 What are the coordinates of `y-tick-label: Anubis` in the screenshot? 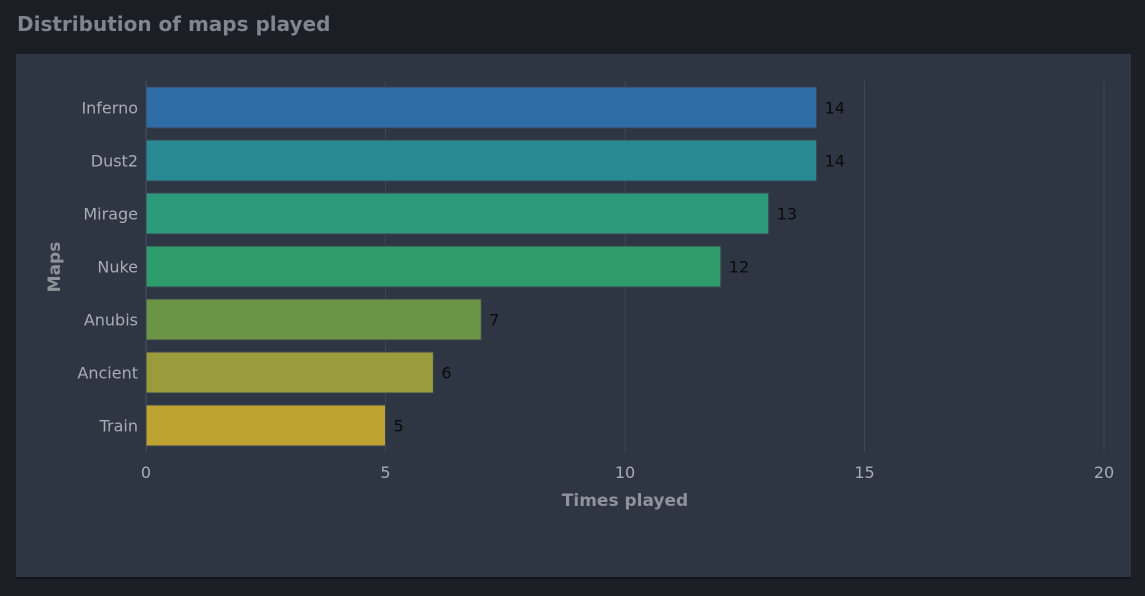 It's located at (111, 320).